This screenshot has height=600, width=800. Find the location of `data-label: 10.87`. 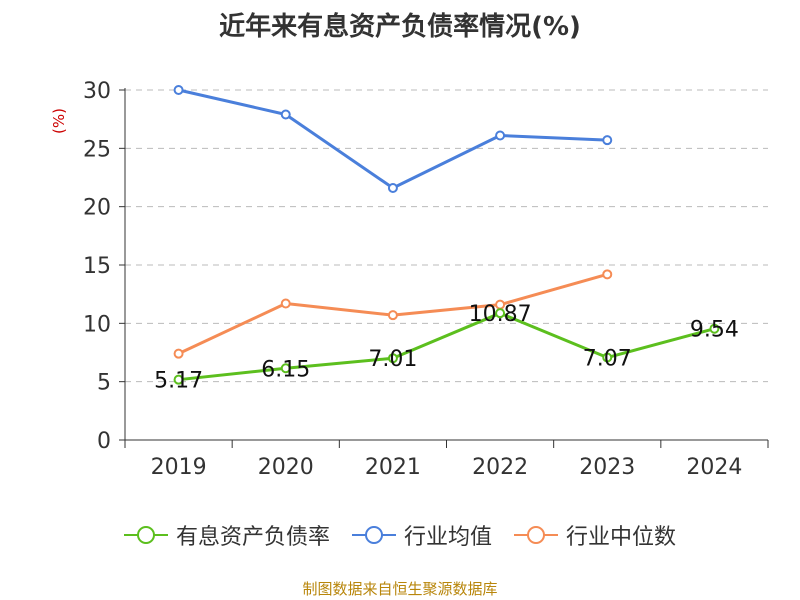

data-label: 10.87 is located at coordinates (500, 314).